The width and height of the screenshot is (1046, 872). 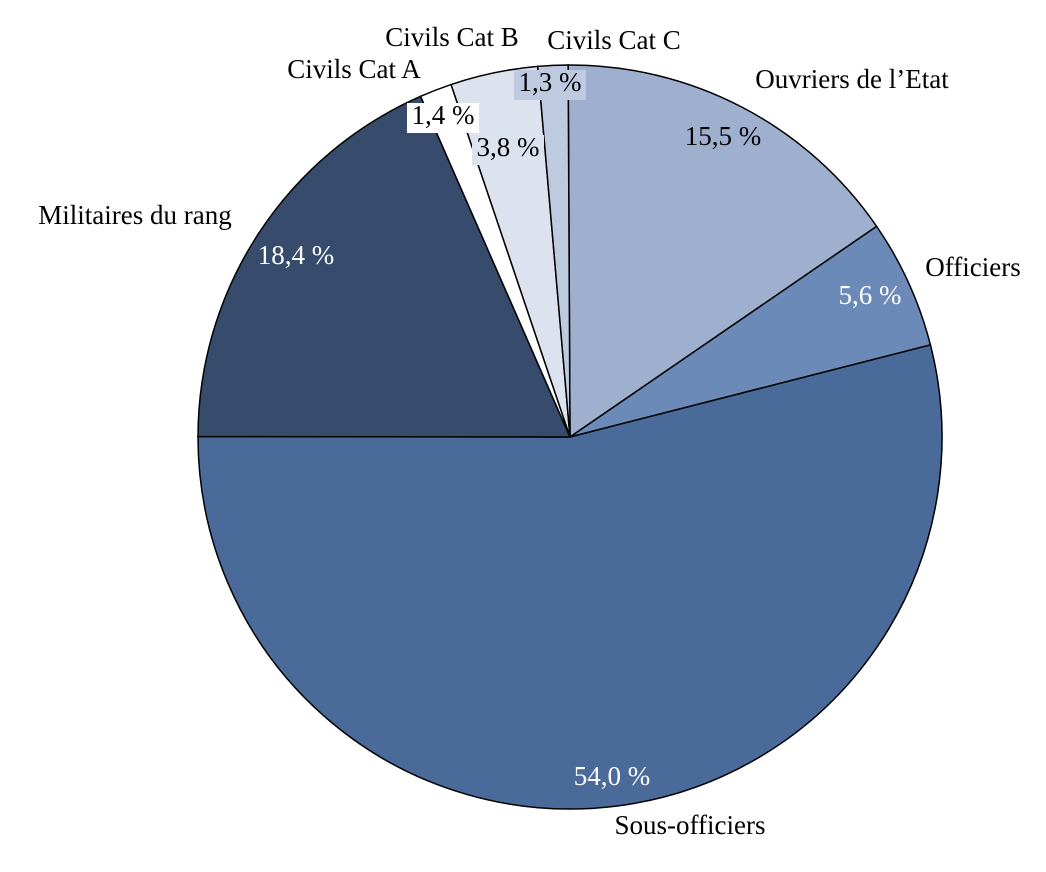 I want to click on slice-name: Ouvriers de l’Etat, so click(x=852, y=79).